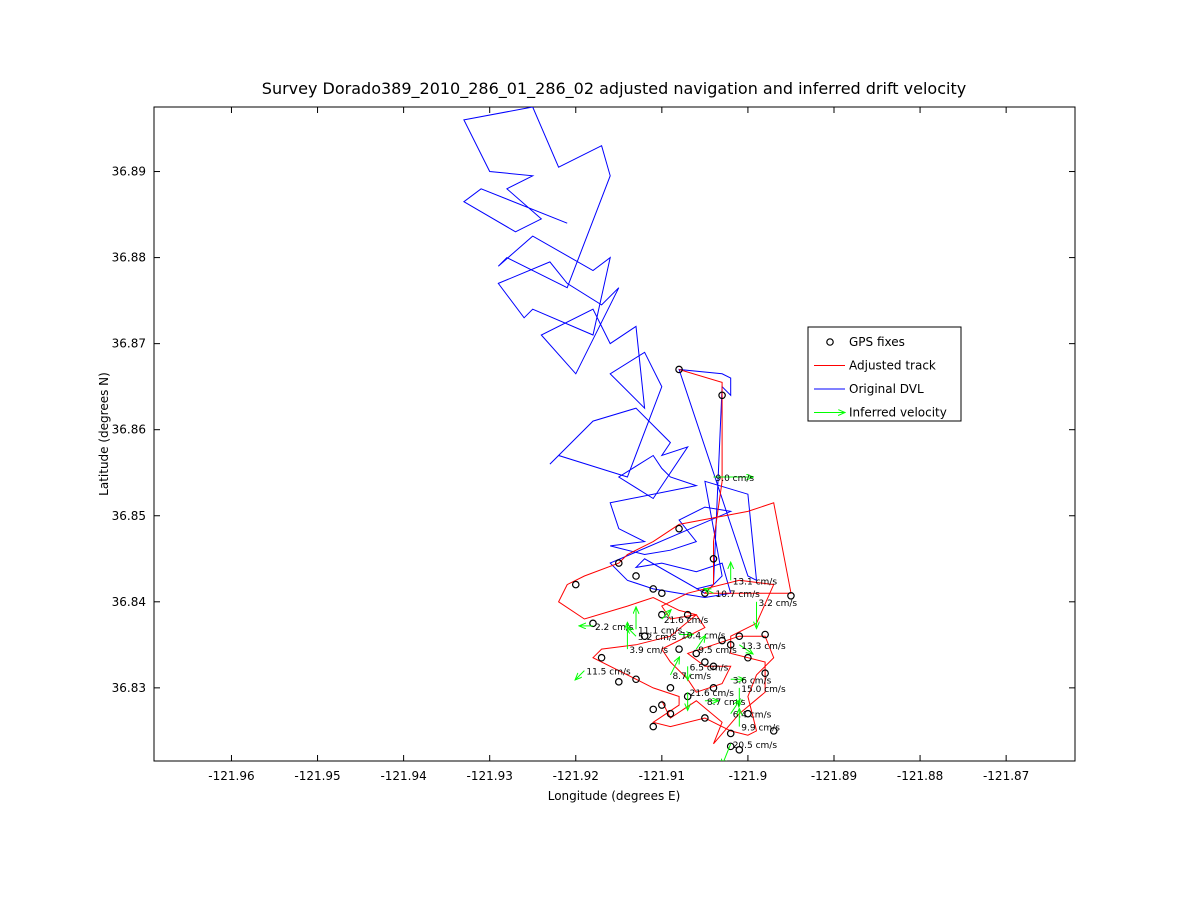 This screenshot has width=1188, height=900. Describe the element at coordinates (129, 430) in the screenshot. I see `y-tick-label: 36.86` at that location.